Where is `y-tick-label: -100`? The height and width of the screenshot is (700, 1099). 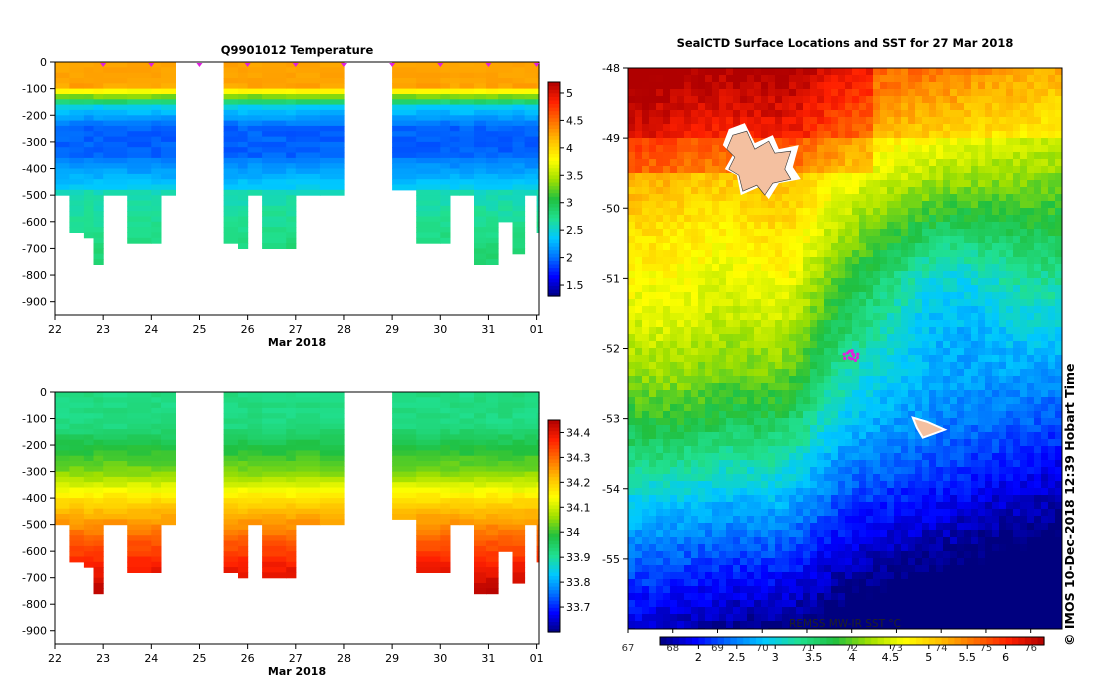
y-tick-label: -100 is located at coordinates (34, 89).